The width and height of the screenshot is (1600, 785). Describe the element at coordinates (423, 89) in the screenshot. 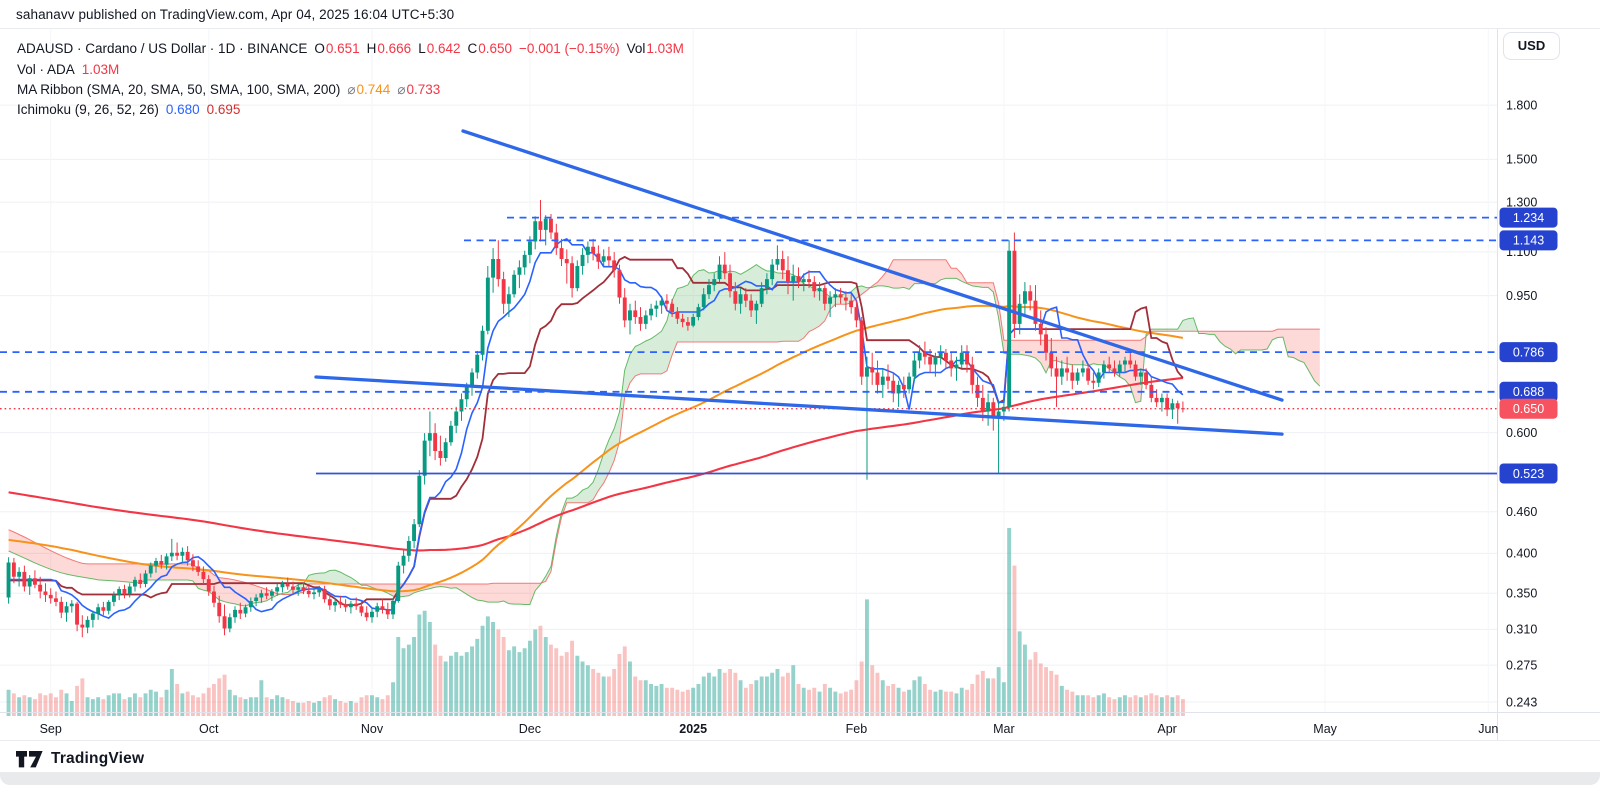

I see `legend-segment: 0.733` at that location.